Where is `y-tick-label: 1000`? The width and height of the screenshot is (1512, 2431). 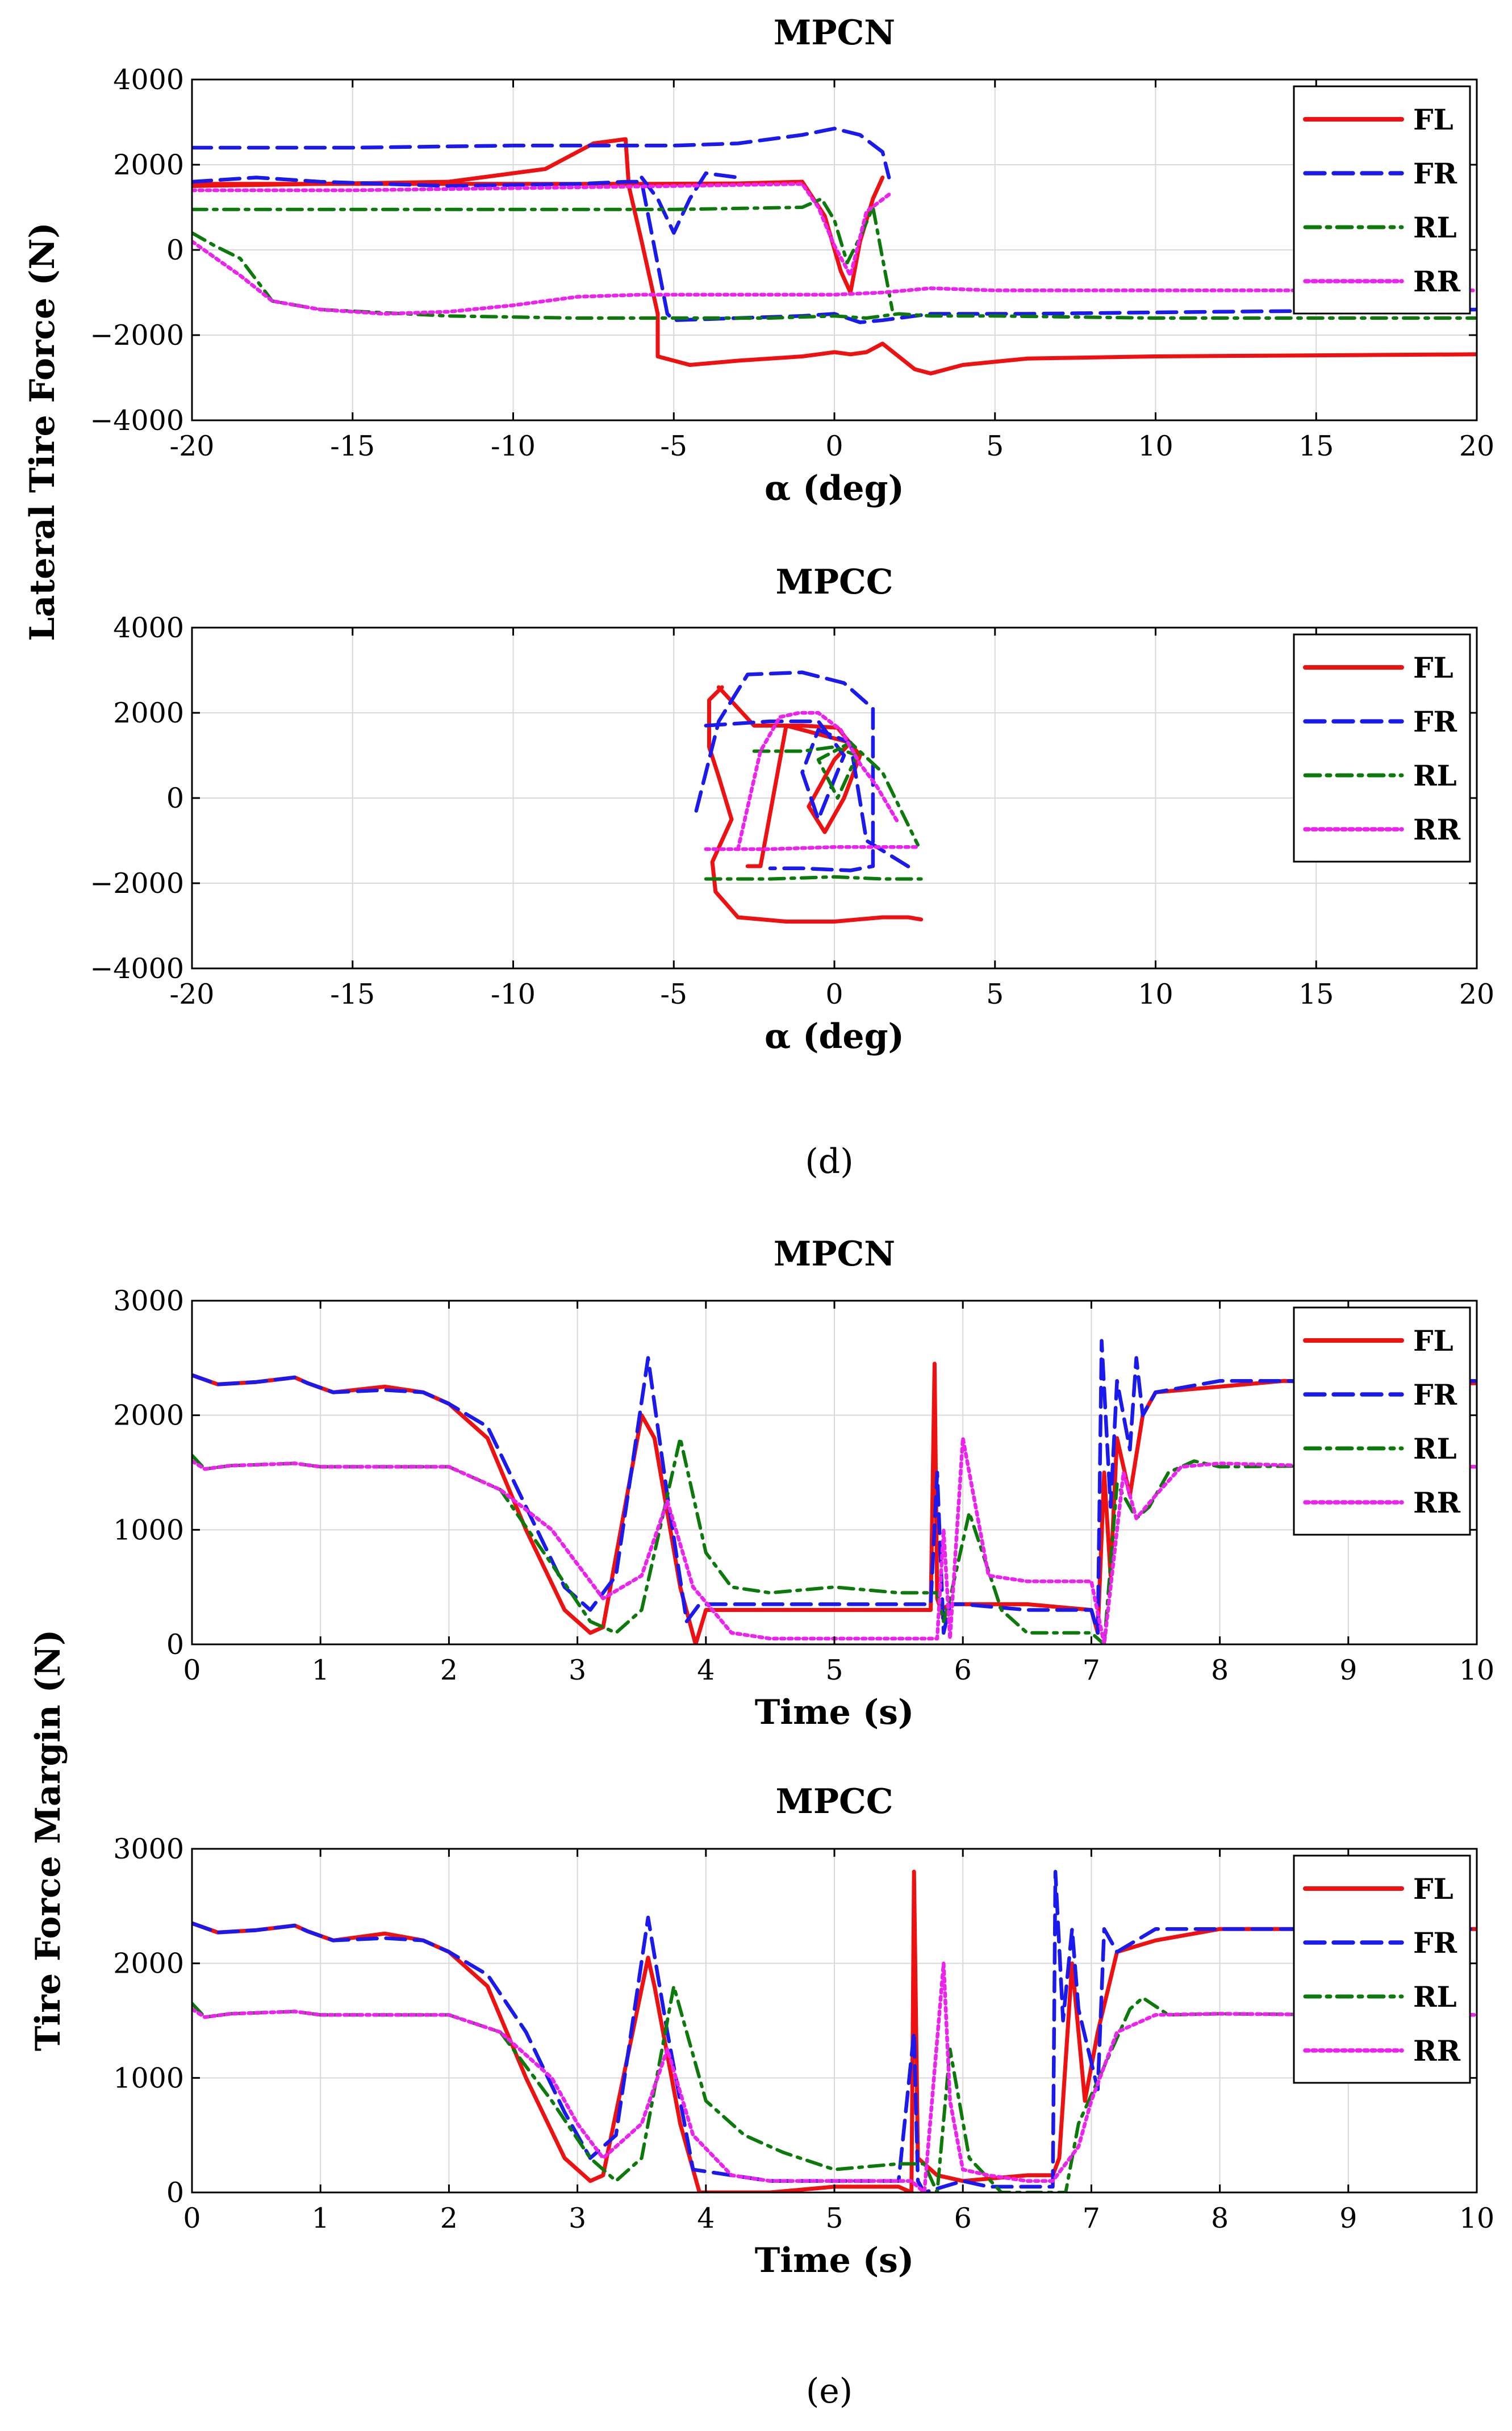
y-tick-label: 1000 is located at coordinates (148, 2078).